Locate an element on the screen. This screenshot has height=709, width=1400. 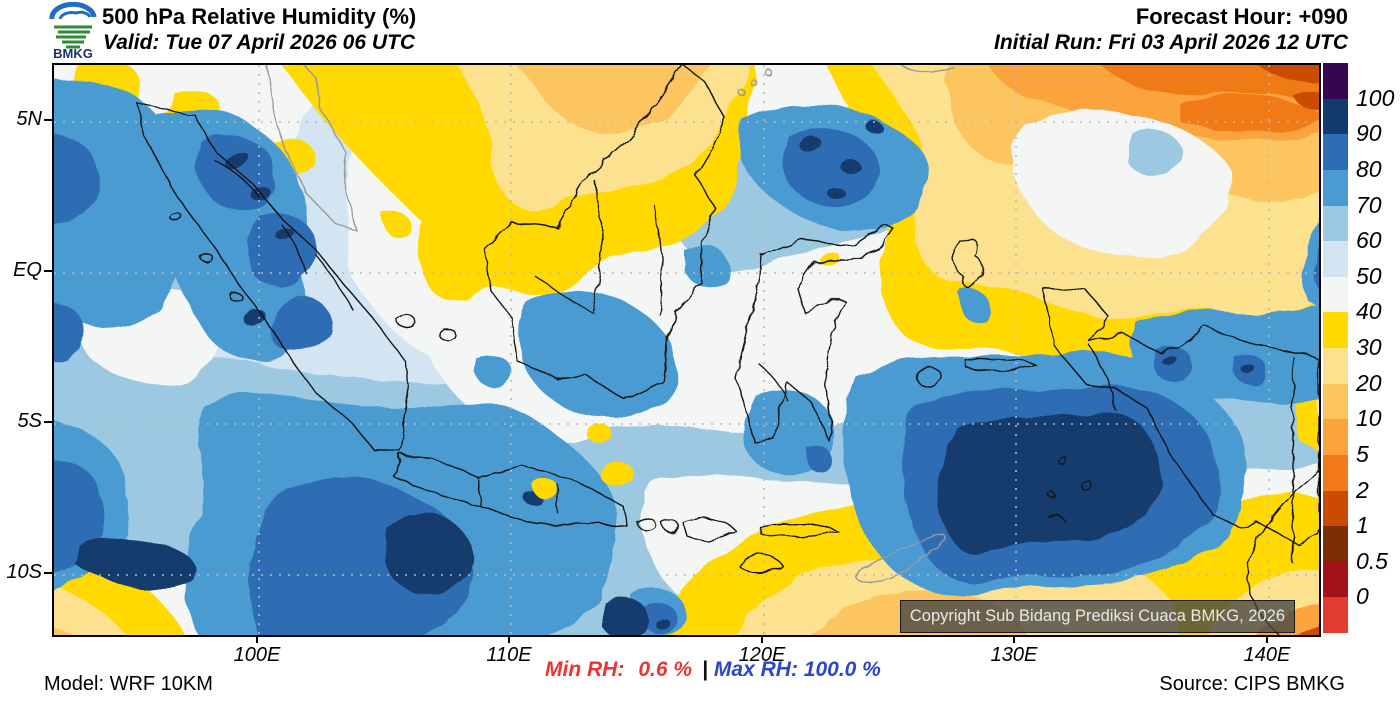
logo-text: BMKG is located at coordinates (73, 53).